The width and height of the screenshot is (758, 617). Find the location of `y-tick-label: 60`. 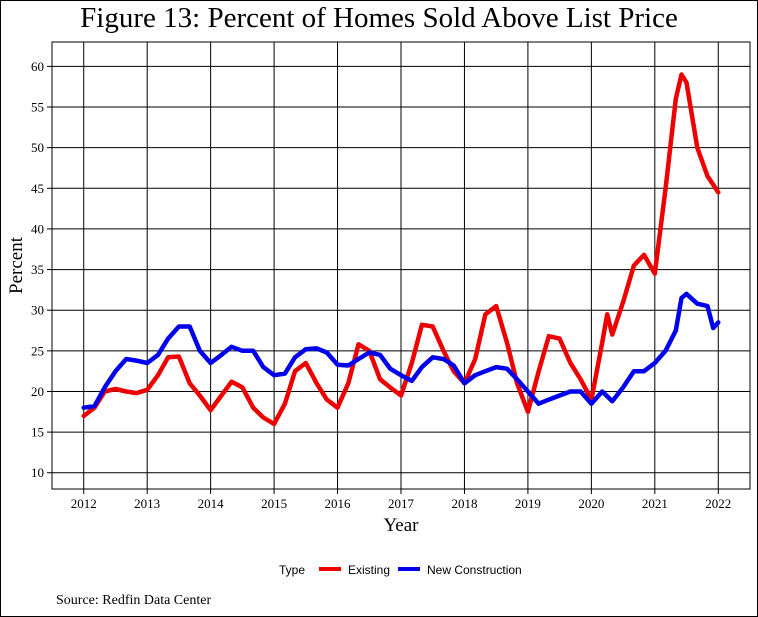

y-tick-label: 60 is located at coordinates (37, 66).